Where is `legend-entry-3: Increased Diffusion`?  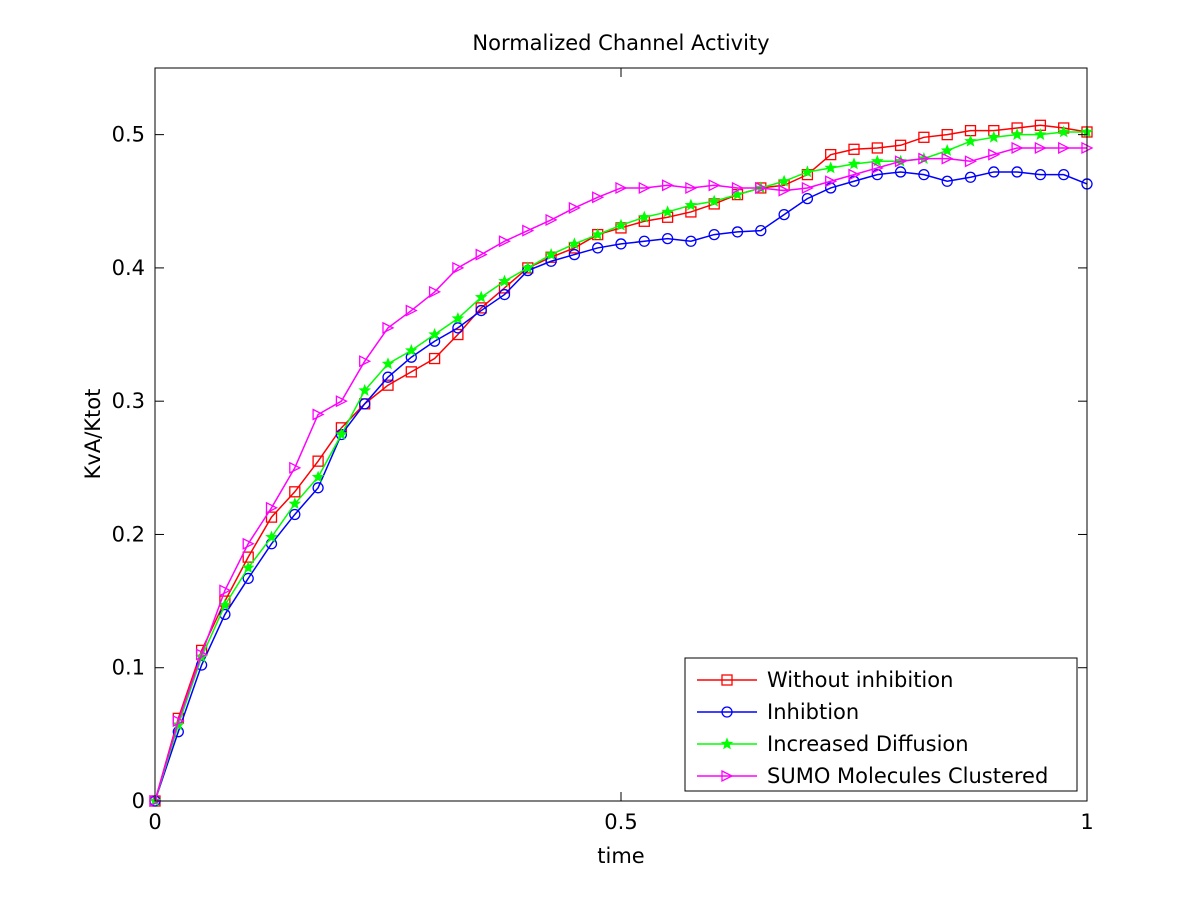
legend-entry-3: Increased Diffusion is located at coordinates (833, 744).